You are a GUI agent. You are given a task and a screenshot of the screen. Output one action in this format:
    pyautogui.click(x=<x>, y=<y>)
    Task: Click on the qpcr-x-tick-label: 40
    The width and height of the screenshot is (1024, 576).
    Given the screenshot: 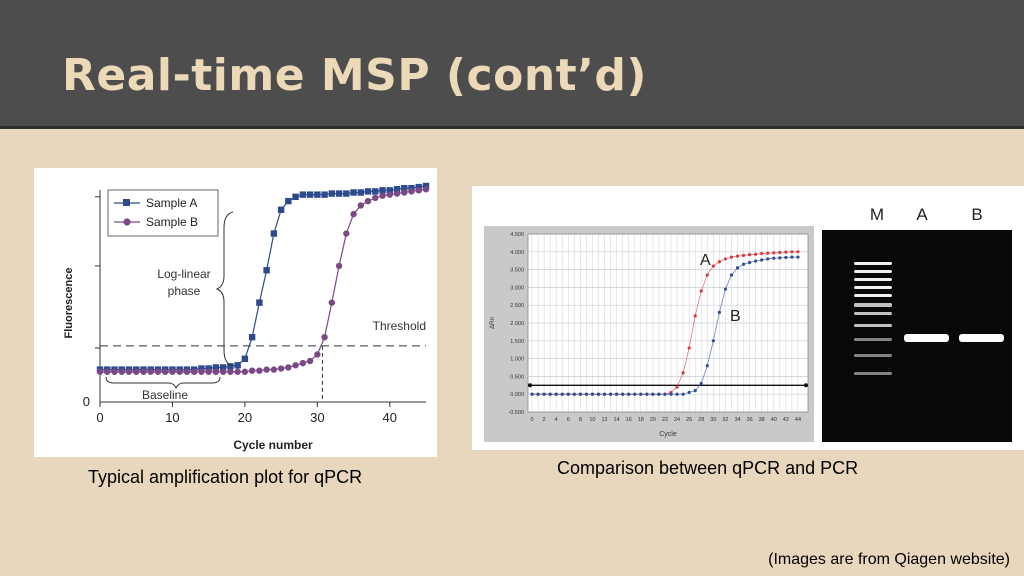 What is the action you would take?
    pyautogui.click(x=774, y=420)
    